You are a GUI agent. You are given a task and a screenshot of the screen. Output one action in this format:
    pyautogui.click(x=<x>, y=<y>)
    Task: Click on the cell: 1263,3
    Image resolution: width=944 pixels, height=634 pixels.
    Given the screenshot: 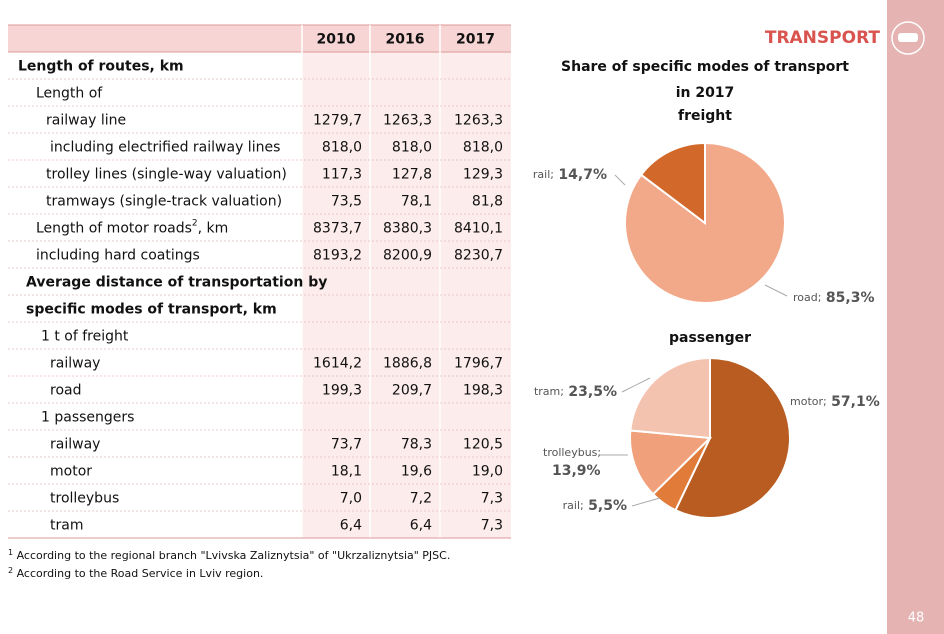 What is the action you would take?
    pyautogui.click(x=407, y=121)
    